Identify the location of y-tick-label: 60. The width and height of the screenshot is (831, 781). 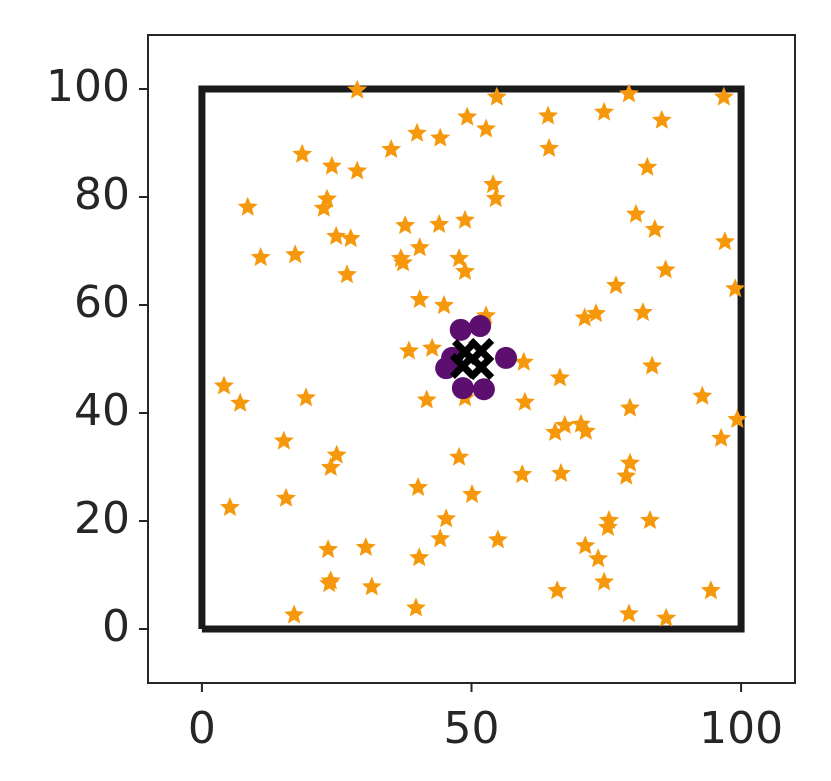
(102, 302).